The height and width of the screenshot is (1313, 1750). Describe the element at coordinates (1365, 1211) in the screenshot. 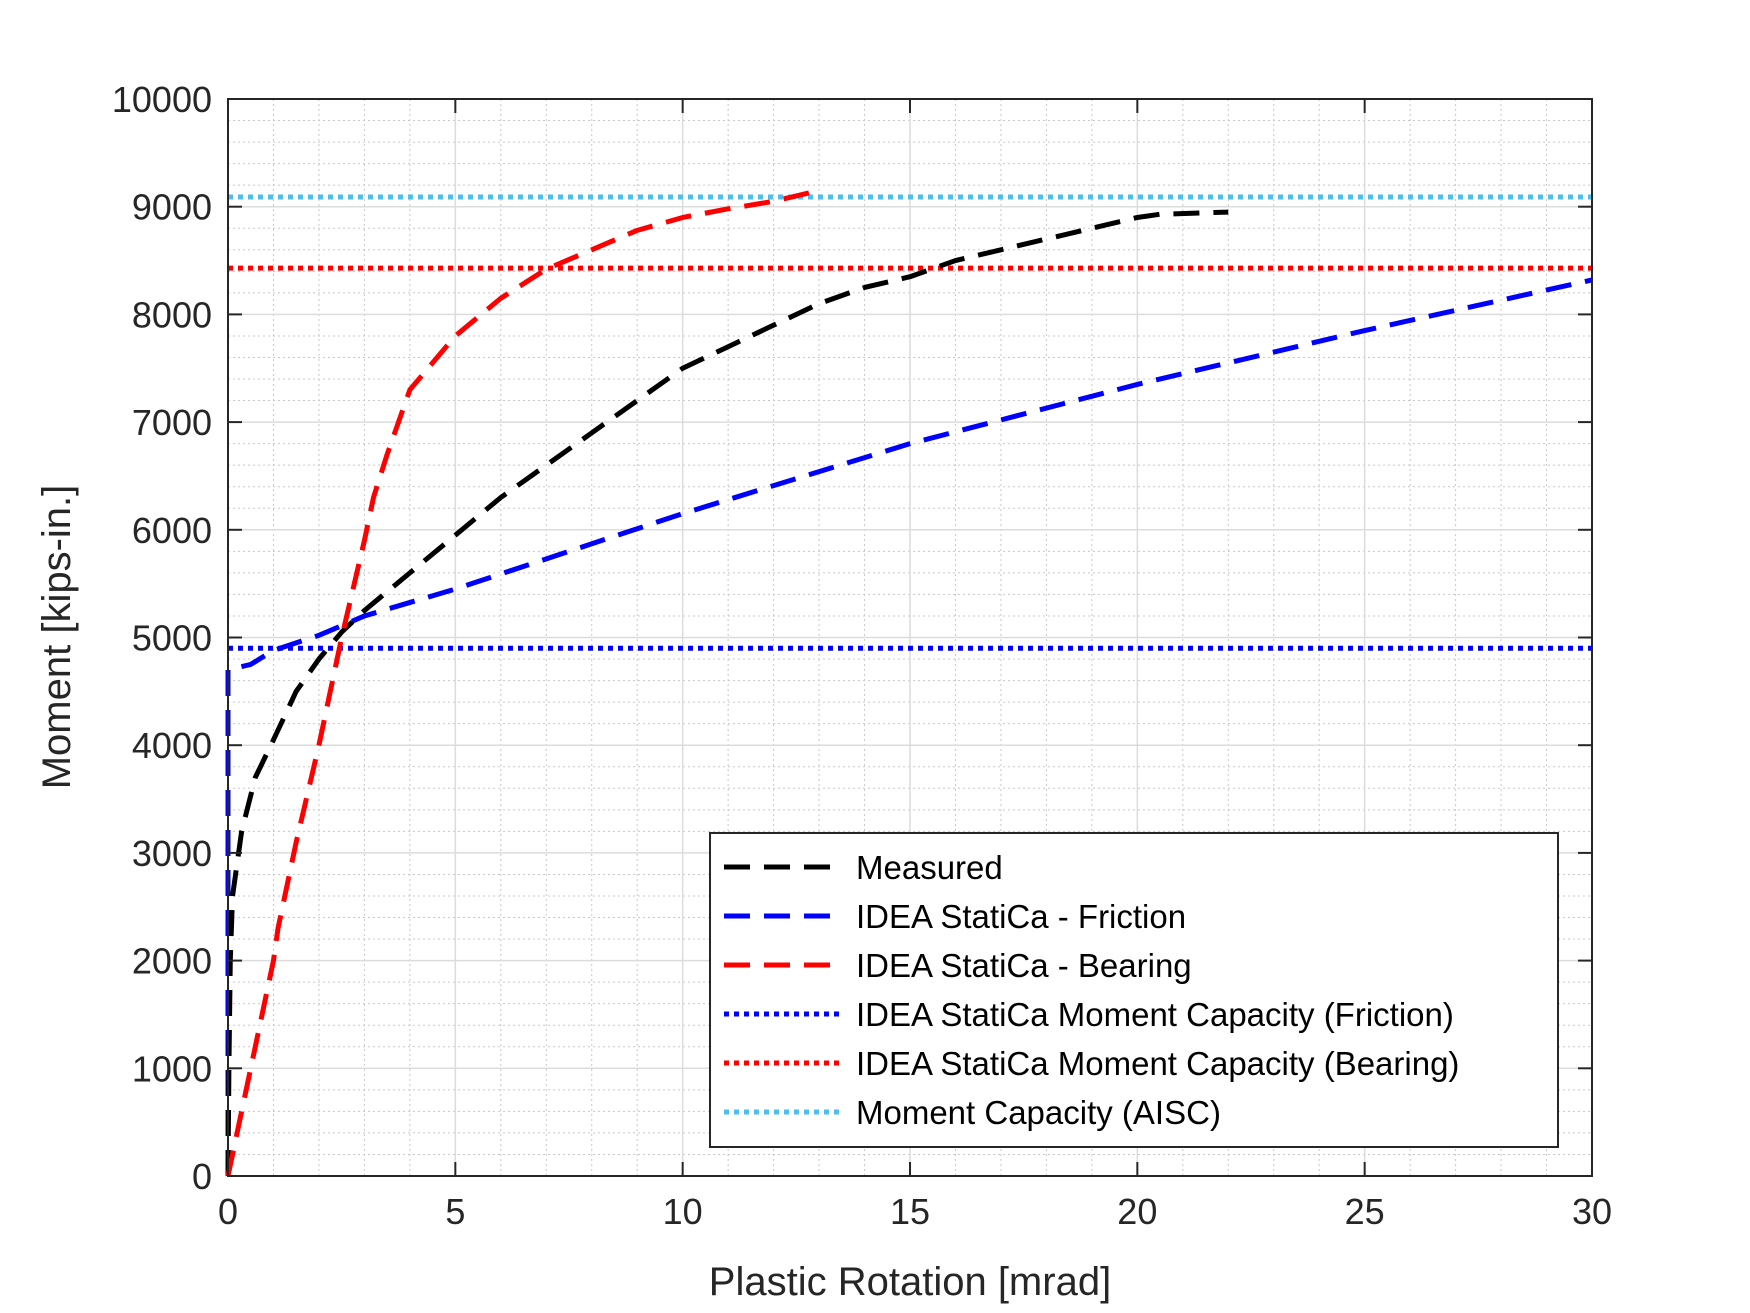

I see `x-tick-label: 25` at that location.